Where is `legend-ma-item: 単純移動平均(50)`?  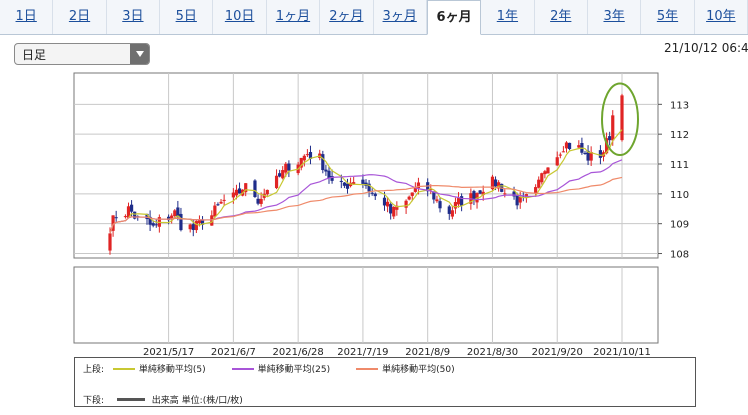
legend-ma-item: 単純移動平均(50) is located at coordinates (402, 368).